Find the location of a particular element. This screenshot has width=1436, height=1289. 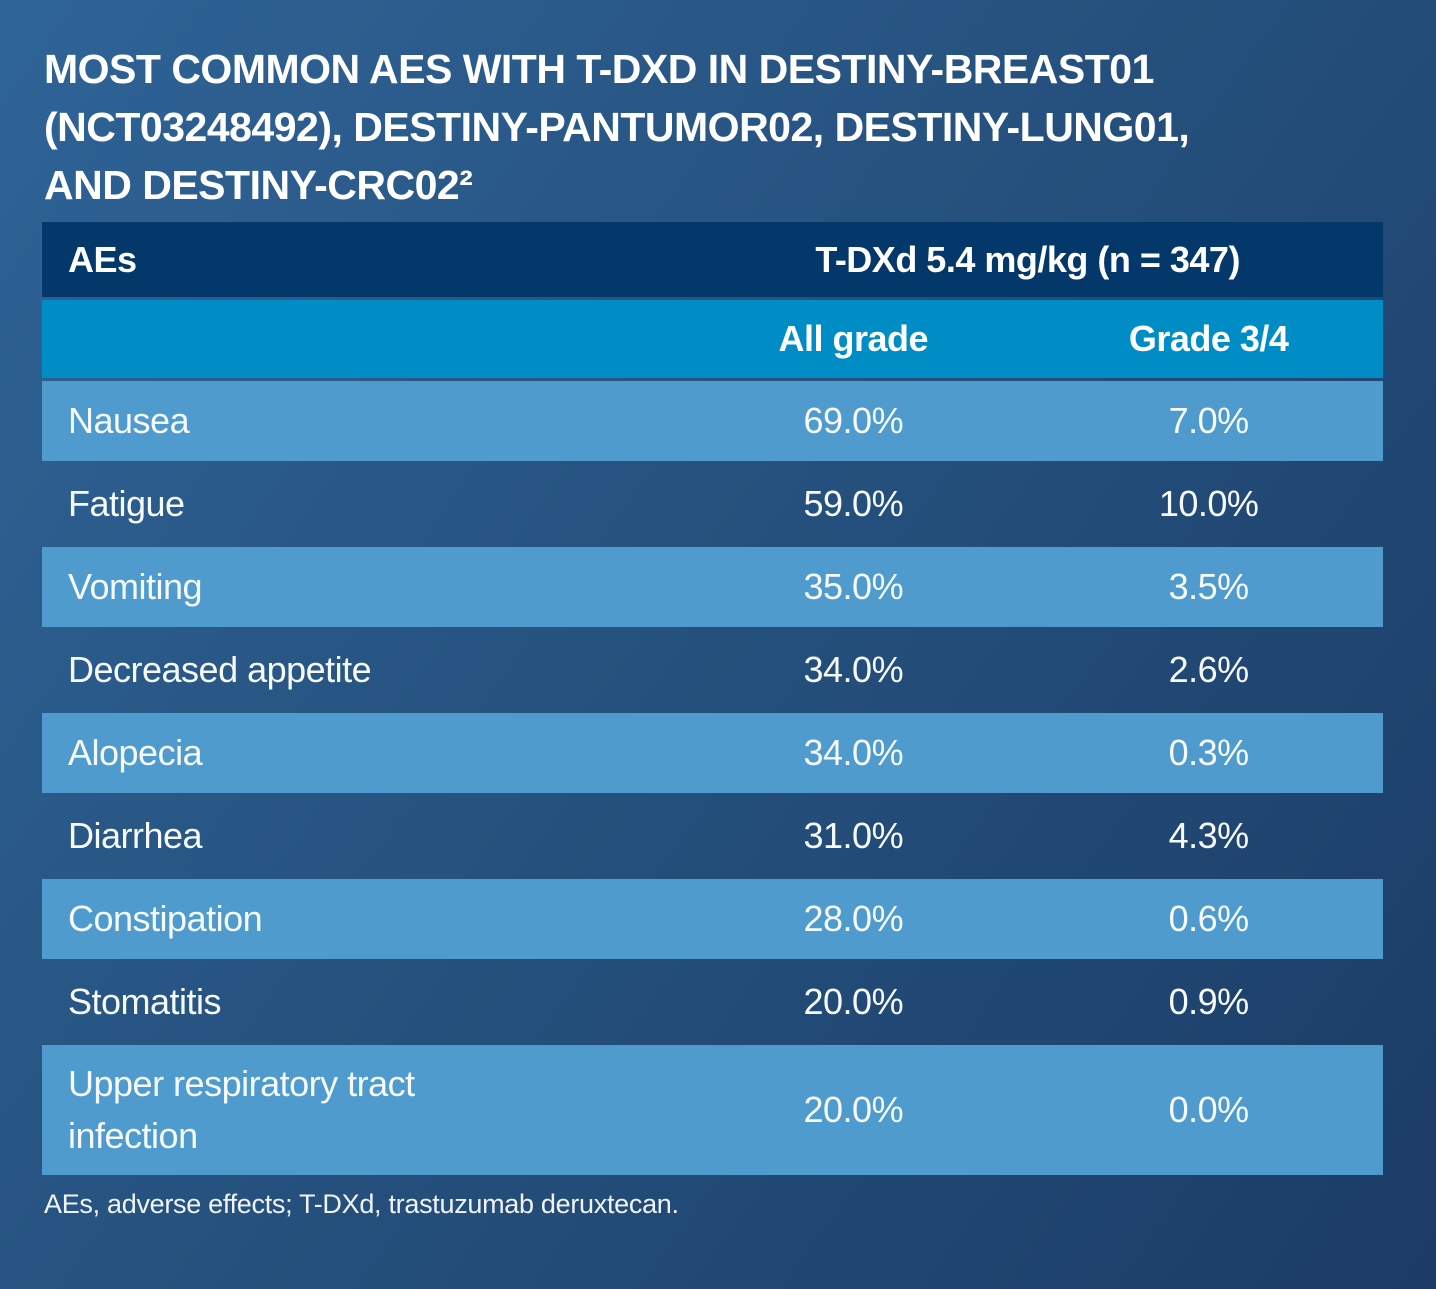

all-grade-value: 31.0% is located at coordinates (853, 835).